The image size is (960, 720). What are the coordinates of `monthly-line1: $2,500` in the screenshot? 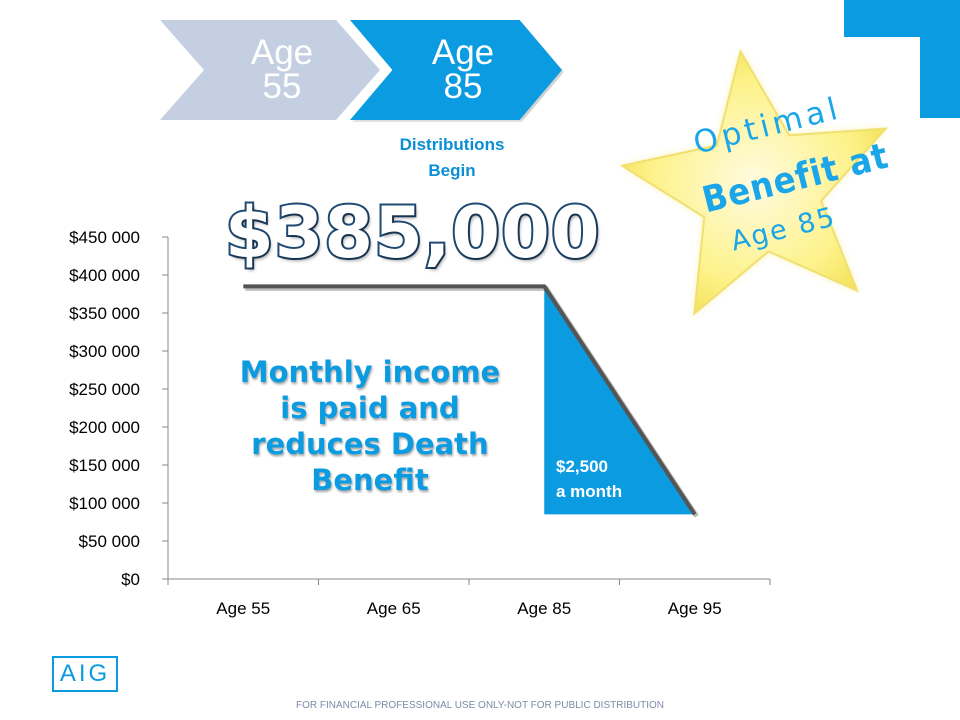 It's located at (582, 466).